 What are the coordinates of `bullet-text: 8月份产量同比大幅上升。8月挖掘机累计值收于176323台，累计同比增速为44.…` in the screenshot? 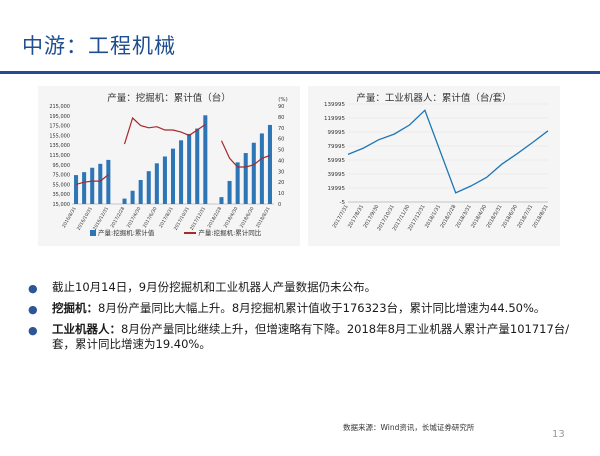 It's located at (322, 308).